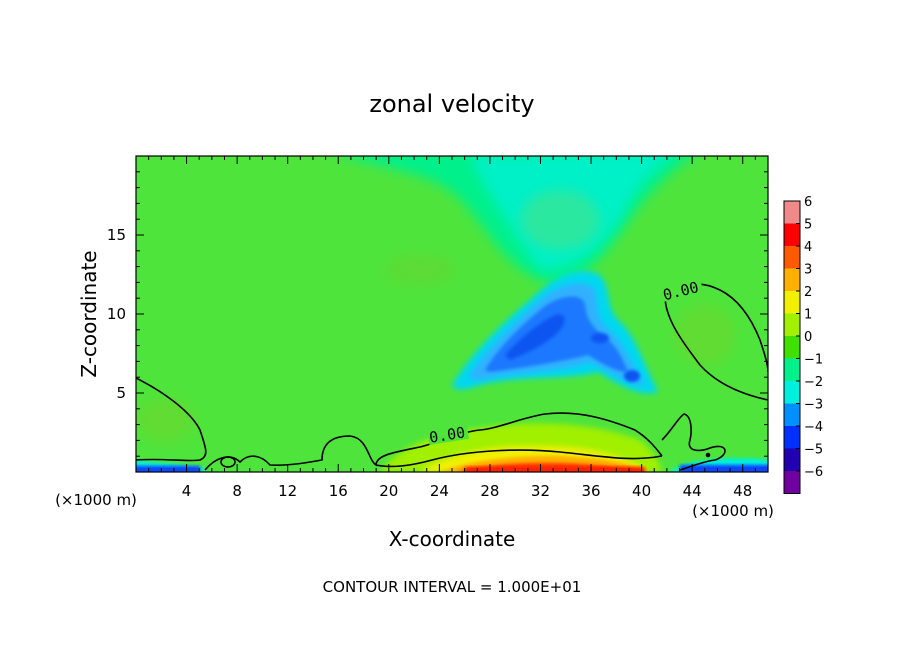 The image size is (904, 654). Describe the element at coordinates (540, 491) in the screenshot. I see `x-tick-label: 32` at that location.